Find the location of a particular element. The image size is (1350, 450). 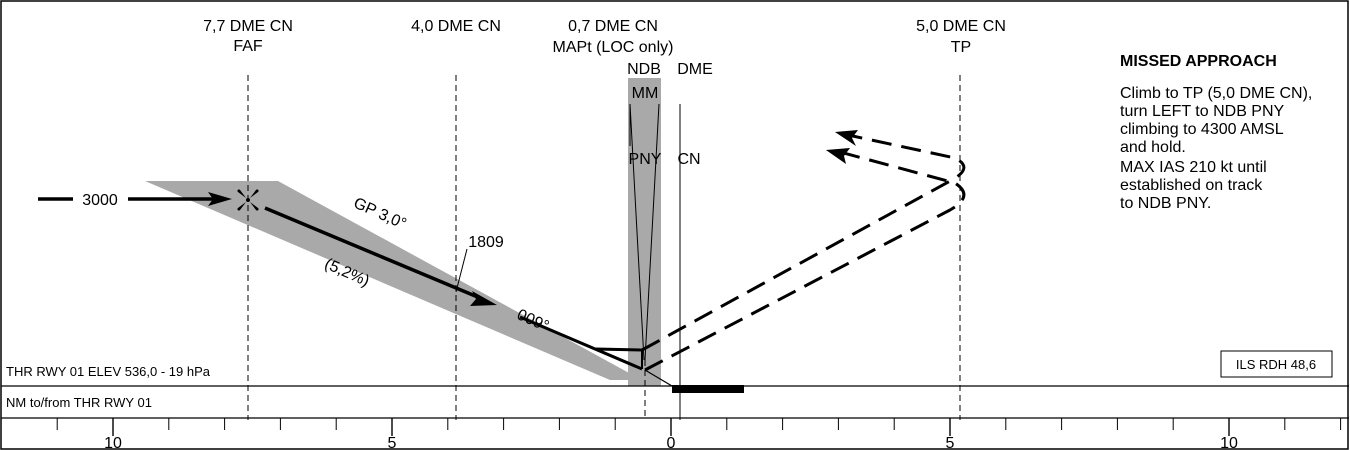

ndb-ident-label: PNY is located at coordinates (645, 159).